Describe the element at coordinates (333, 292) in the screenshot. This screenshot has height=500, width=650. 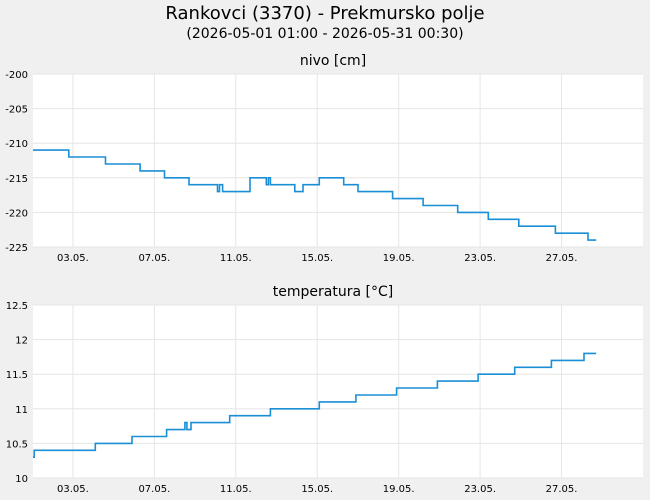
I see `panel-title: temperatura [°C]` at that location.